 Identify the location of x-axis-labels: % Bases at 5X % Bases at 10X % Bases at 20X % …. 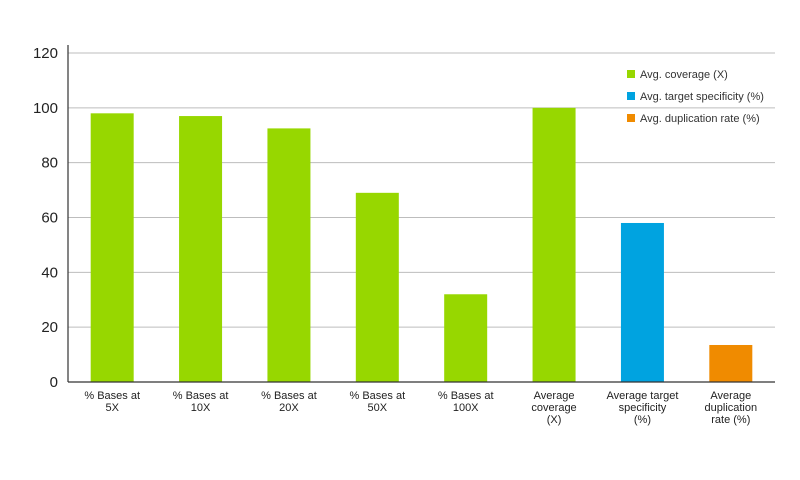
(420, 408).